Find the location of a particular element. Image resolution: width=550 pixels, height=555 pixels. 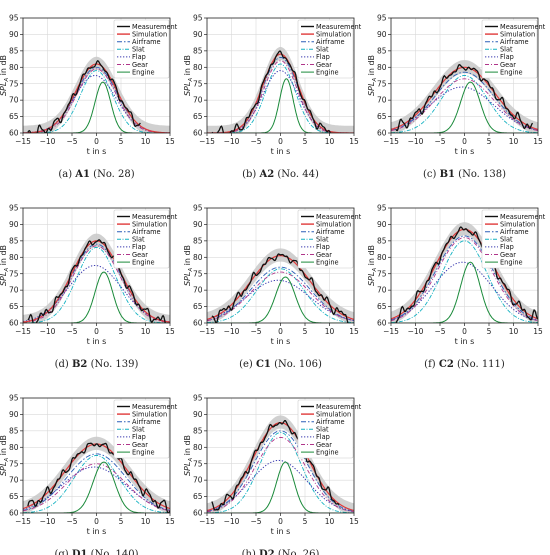

plot-area is located at coordinates (96, 265).